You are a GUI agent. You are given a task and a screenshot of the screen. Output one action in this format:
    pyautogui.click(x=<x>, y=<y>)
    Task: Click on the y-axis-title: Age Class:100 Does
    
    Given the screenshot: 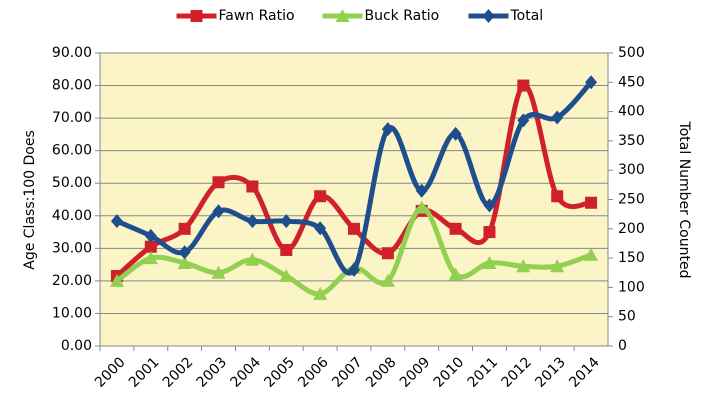 What is the action you would take?
    pyautogui.click(x=30, y=200)
    